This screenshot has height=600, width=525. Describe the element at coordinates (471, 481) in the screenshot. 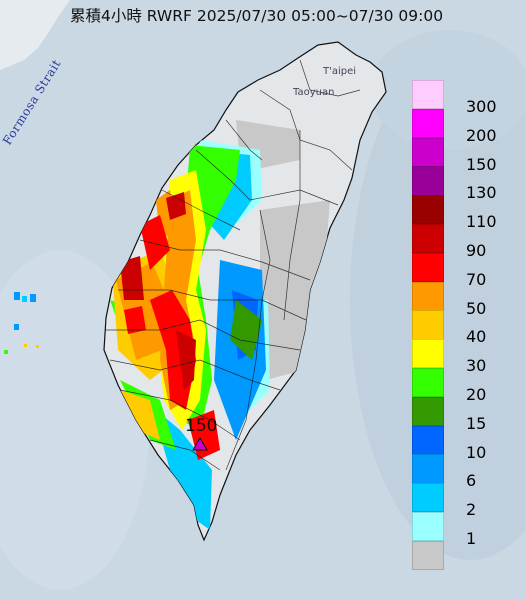

I see `legend-label: 6` at that location.